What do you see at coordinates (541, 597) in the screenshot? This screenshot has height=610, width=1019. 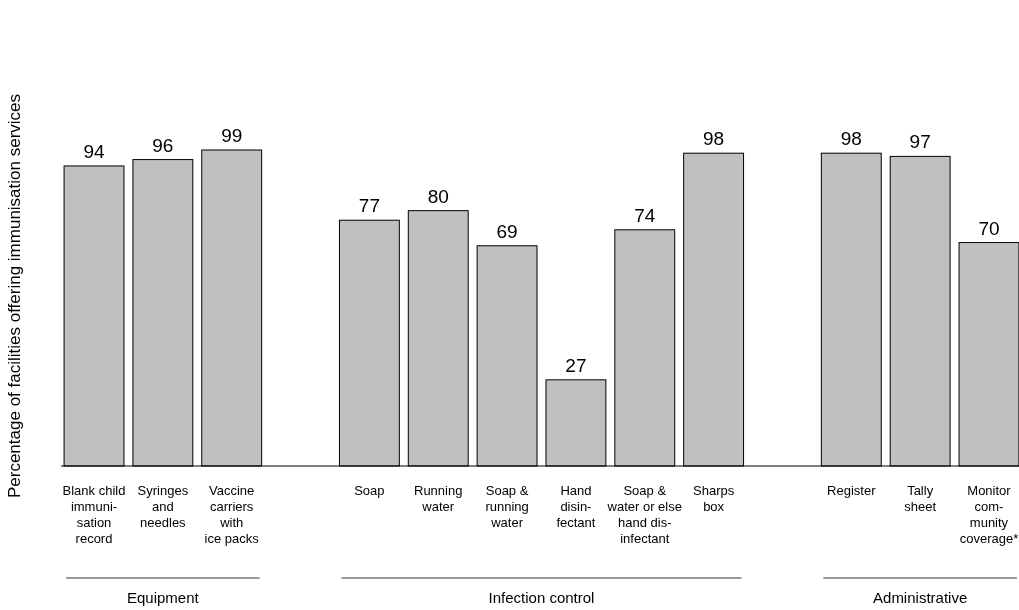 I see `text: Infection control` at bounding box center [541, 597].